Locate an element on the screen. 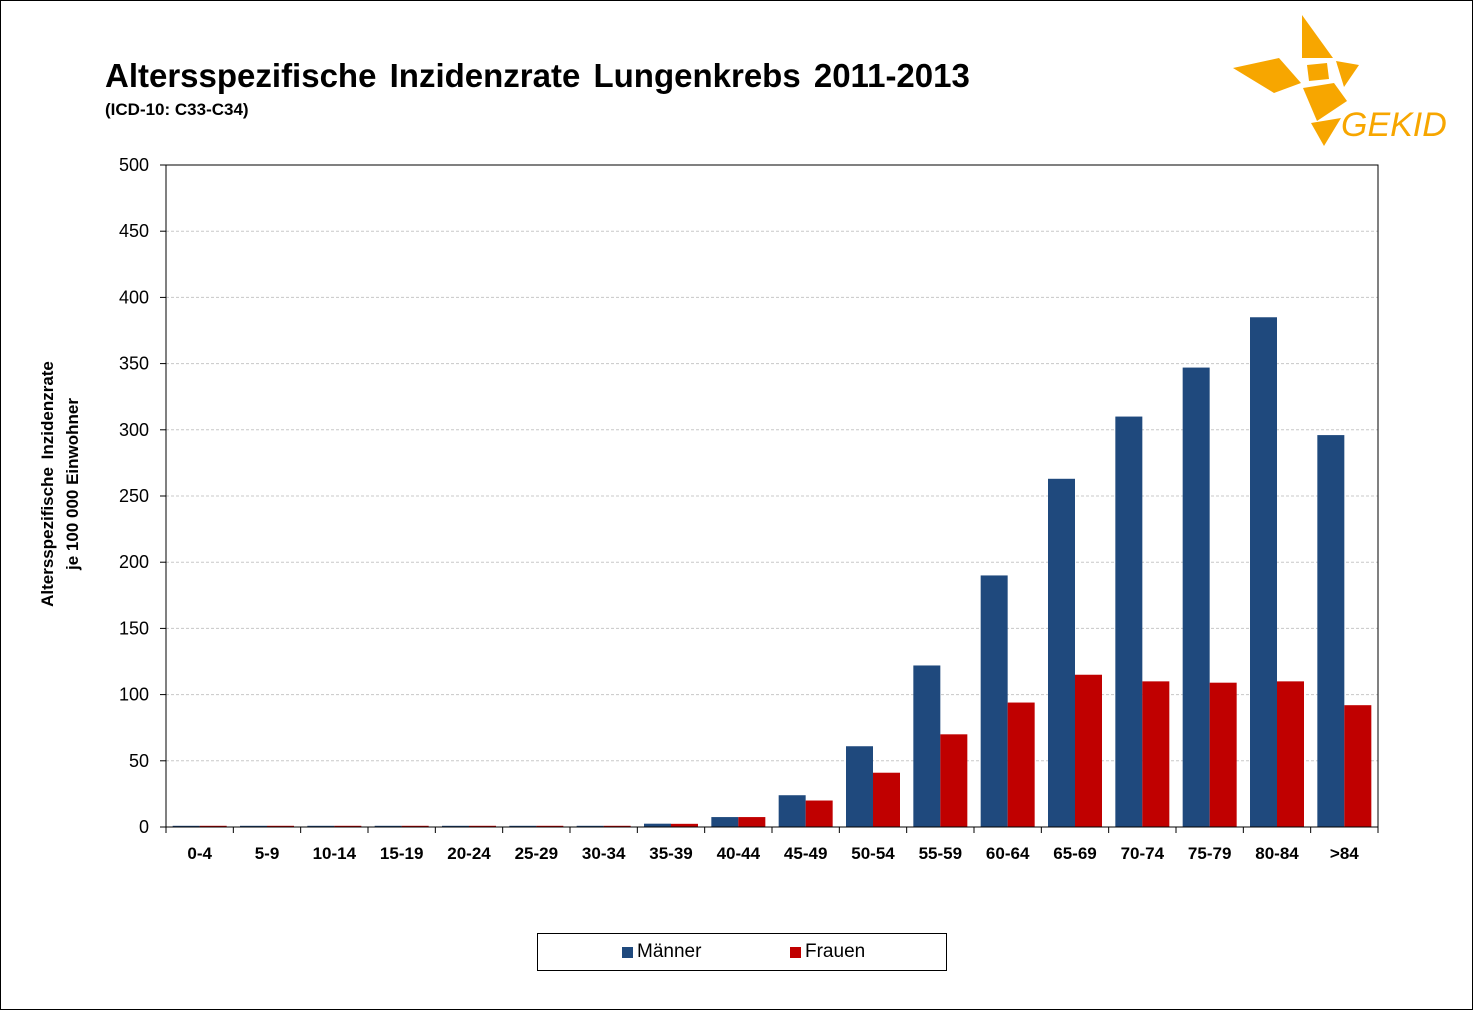  x-tick-label-60-64: 60-64 is located at coordinates (1008, 853).